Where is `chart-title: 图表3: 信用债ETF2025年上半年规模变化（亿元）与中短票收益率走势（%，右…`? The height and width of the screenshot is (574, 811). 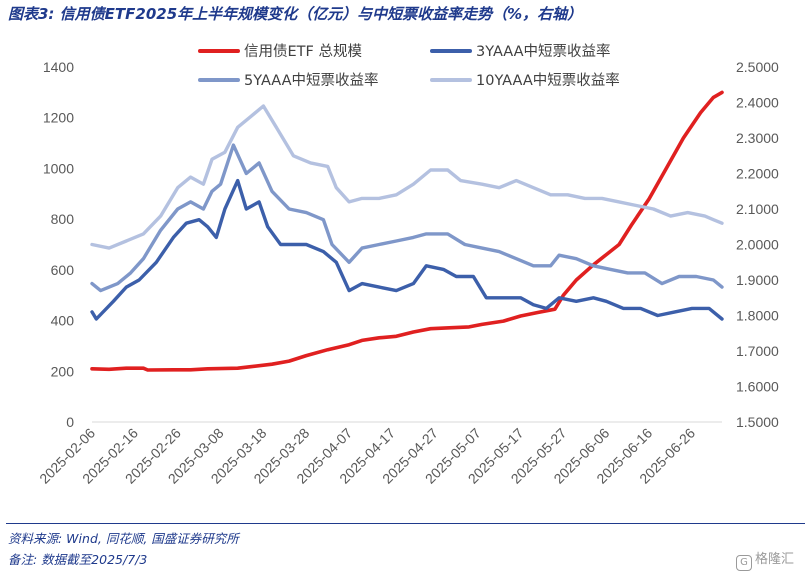
chart-title: 图表3: 信用债ETF2025年上半年规模变化（亿元）与中短票收益率走势（%，右… is located at coordinates (295, 14).